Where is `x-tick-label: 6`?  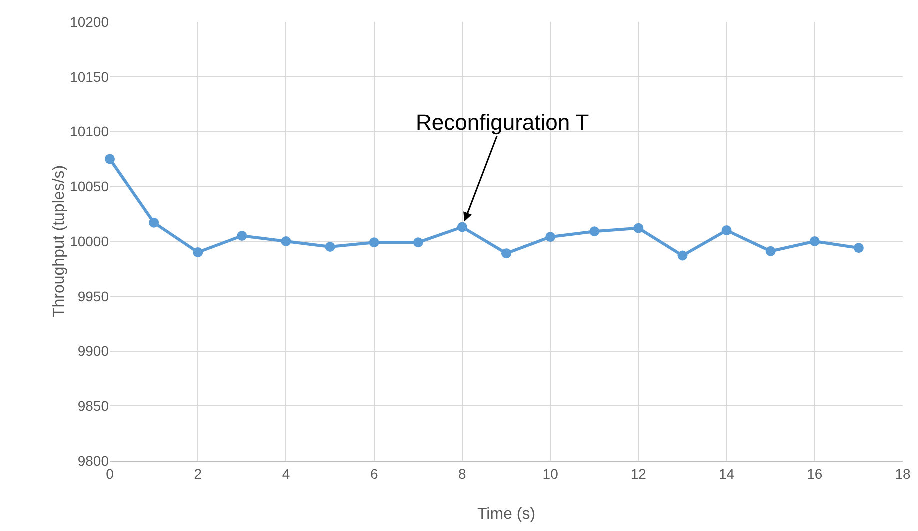 x-tick-label: 6 is located at coordinates (374, 474).